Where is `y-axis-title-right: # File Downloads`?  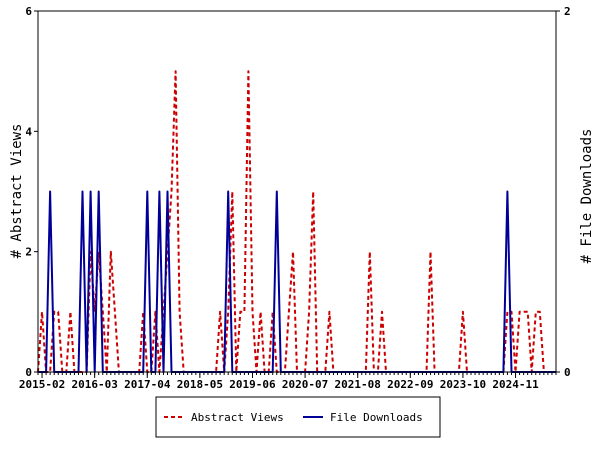 y-axis-title-right: # File Downloads is located at coordinates (587, 196).